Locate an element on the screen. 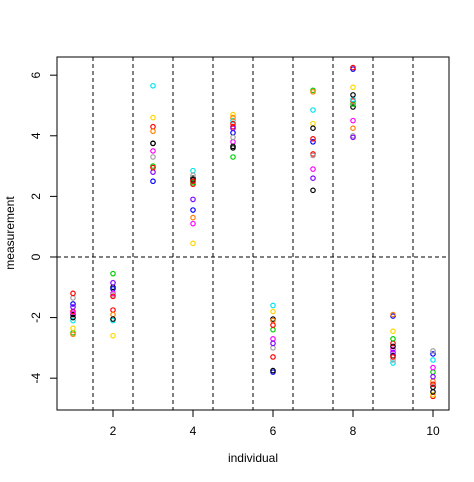 Image resolution: width=474 pixels, height=482 pixels. y-tick-label: 2 is located at coordinates (36, 196).